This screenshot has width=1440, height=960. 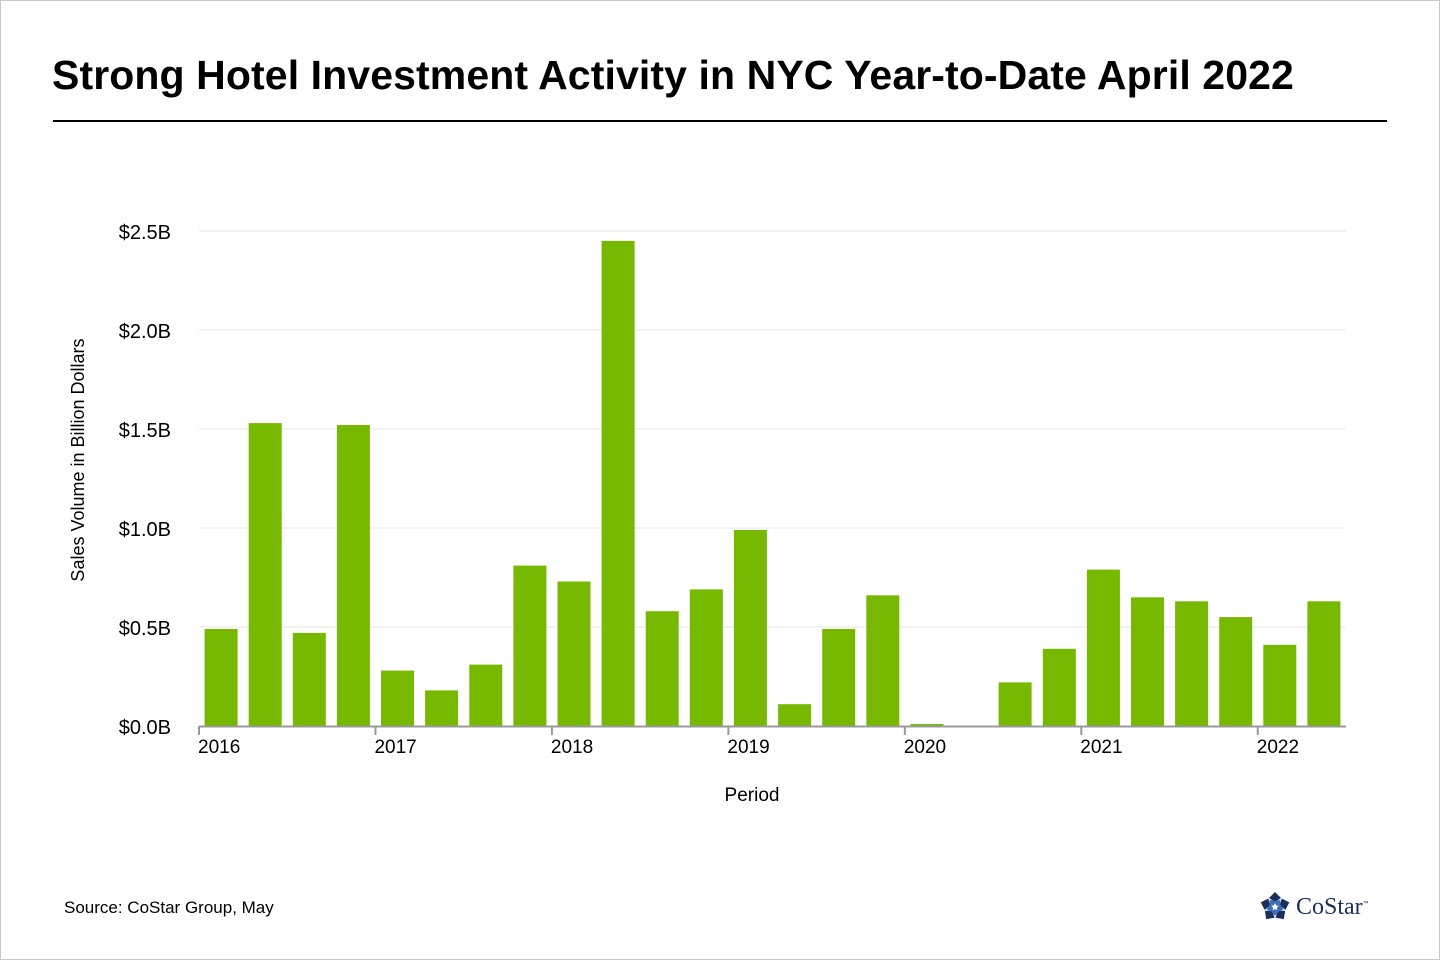 I want to click on x-tick-label: 2016, so click(x=219, y=747).